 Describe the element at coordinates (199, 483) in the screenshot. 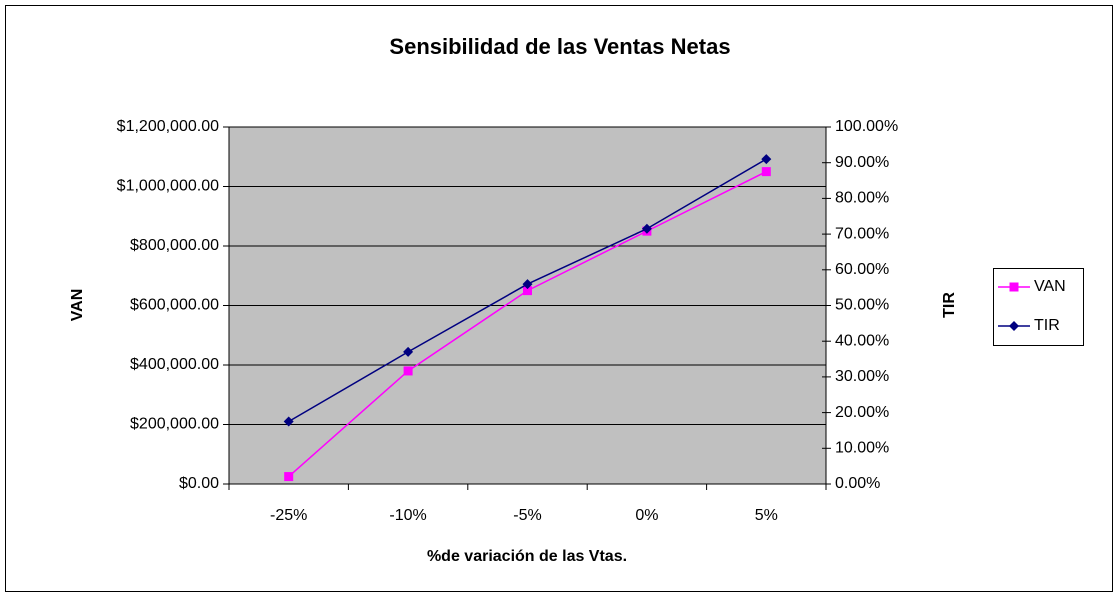

I see `y-tick-label: $0.00` at that location.